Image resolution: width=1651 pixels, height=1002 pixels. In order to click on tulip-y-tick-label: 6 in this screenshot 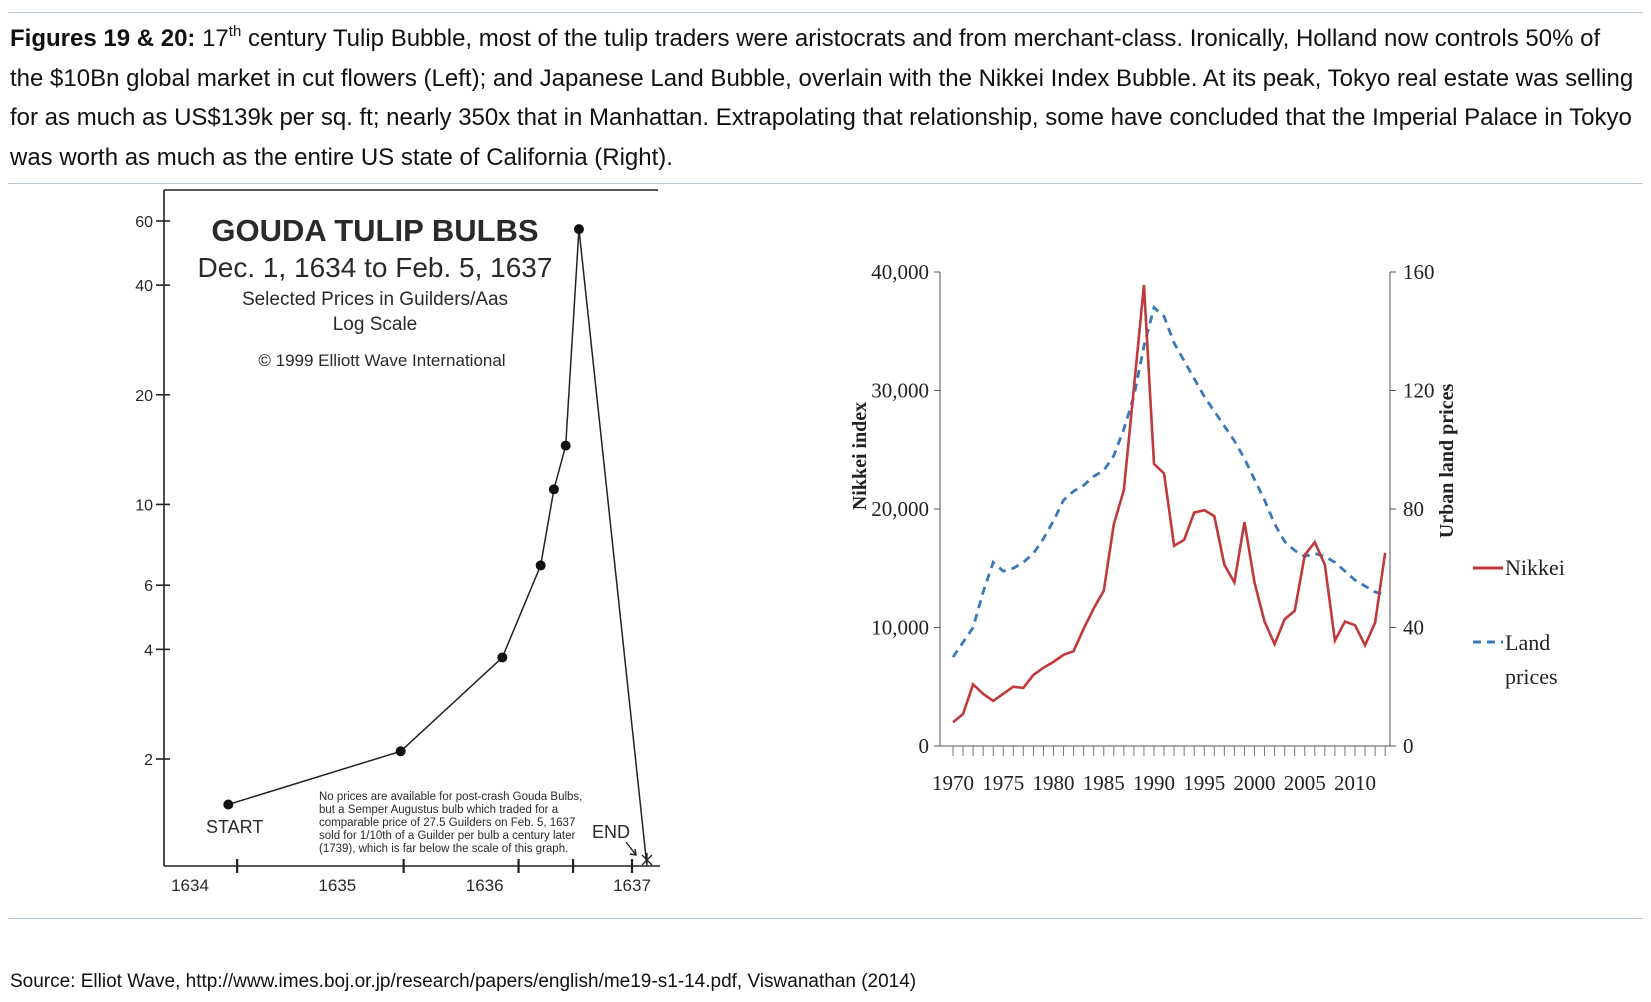, I will do `click(148, 586)`.